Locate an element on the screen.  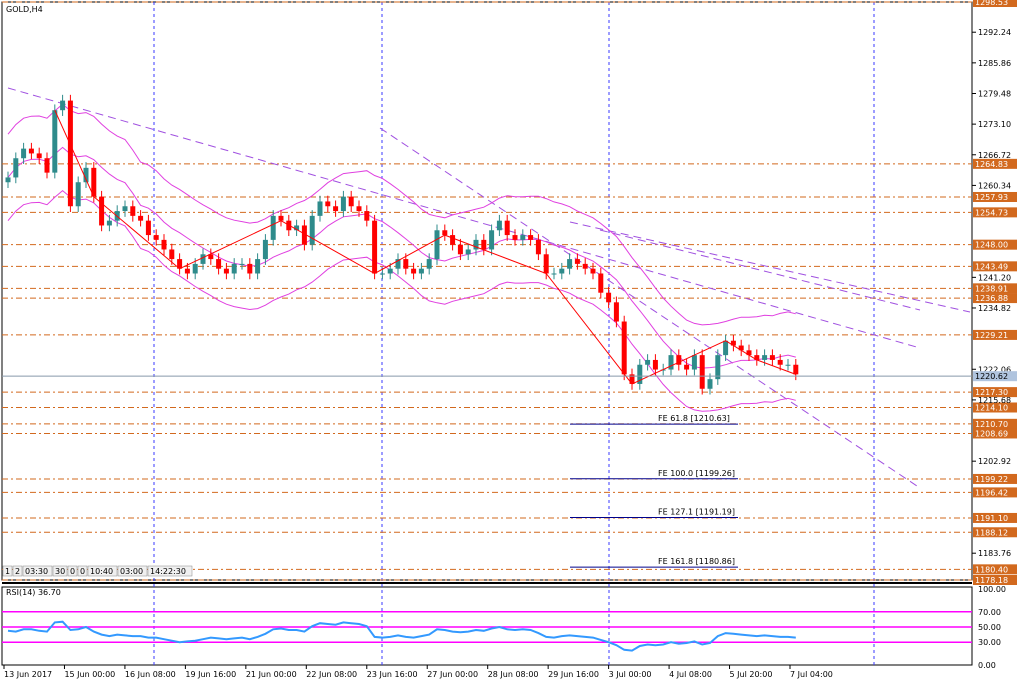
fe-label-2: FE 127.1 [1191.19] is located at coordinates (696, 512).